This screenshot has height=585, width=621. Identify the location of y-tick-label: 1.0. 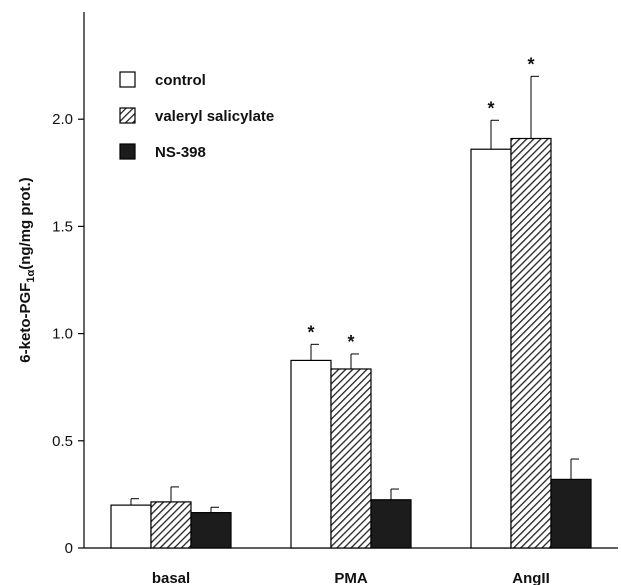
(62, 334).